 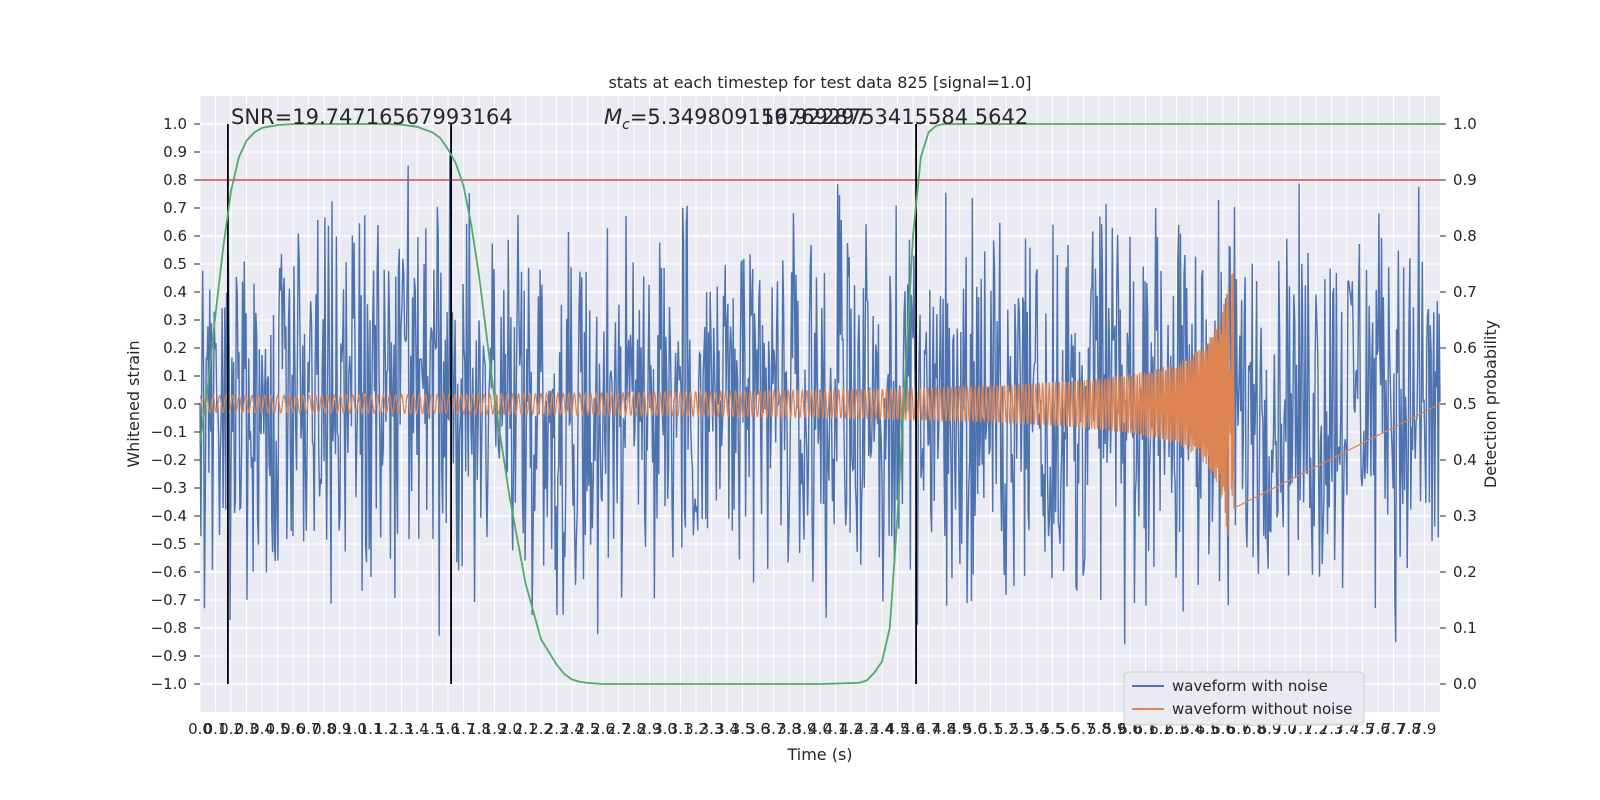 I want to click on y-tick-label-left: 0.0, so click(x=175, y=404).